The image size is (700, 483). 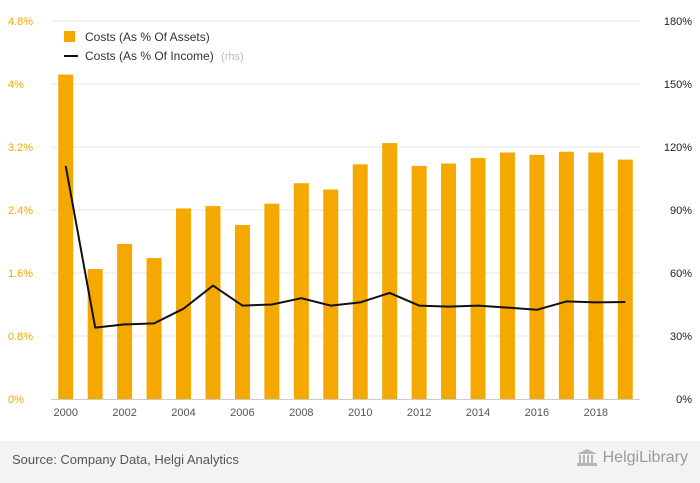 What do you see at coordinates (537, 413) in the screenshot?
I see `x-tick-label: 2016` at bounding box center [537, 413].